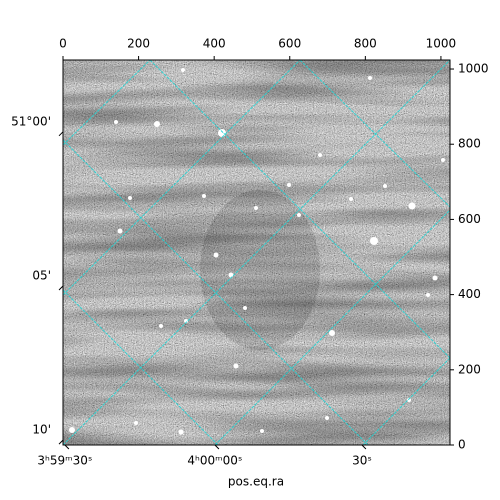 The width and height of the screenshot is (500, 500). I want to click on y-tick-label: 200, so click(469, 369).